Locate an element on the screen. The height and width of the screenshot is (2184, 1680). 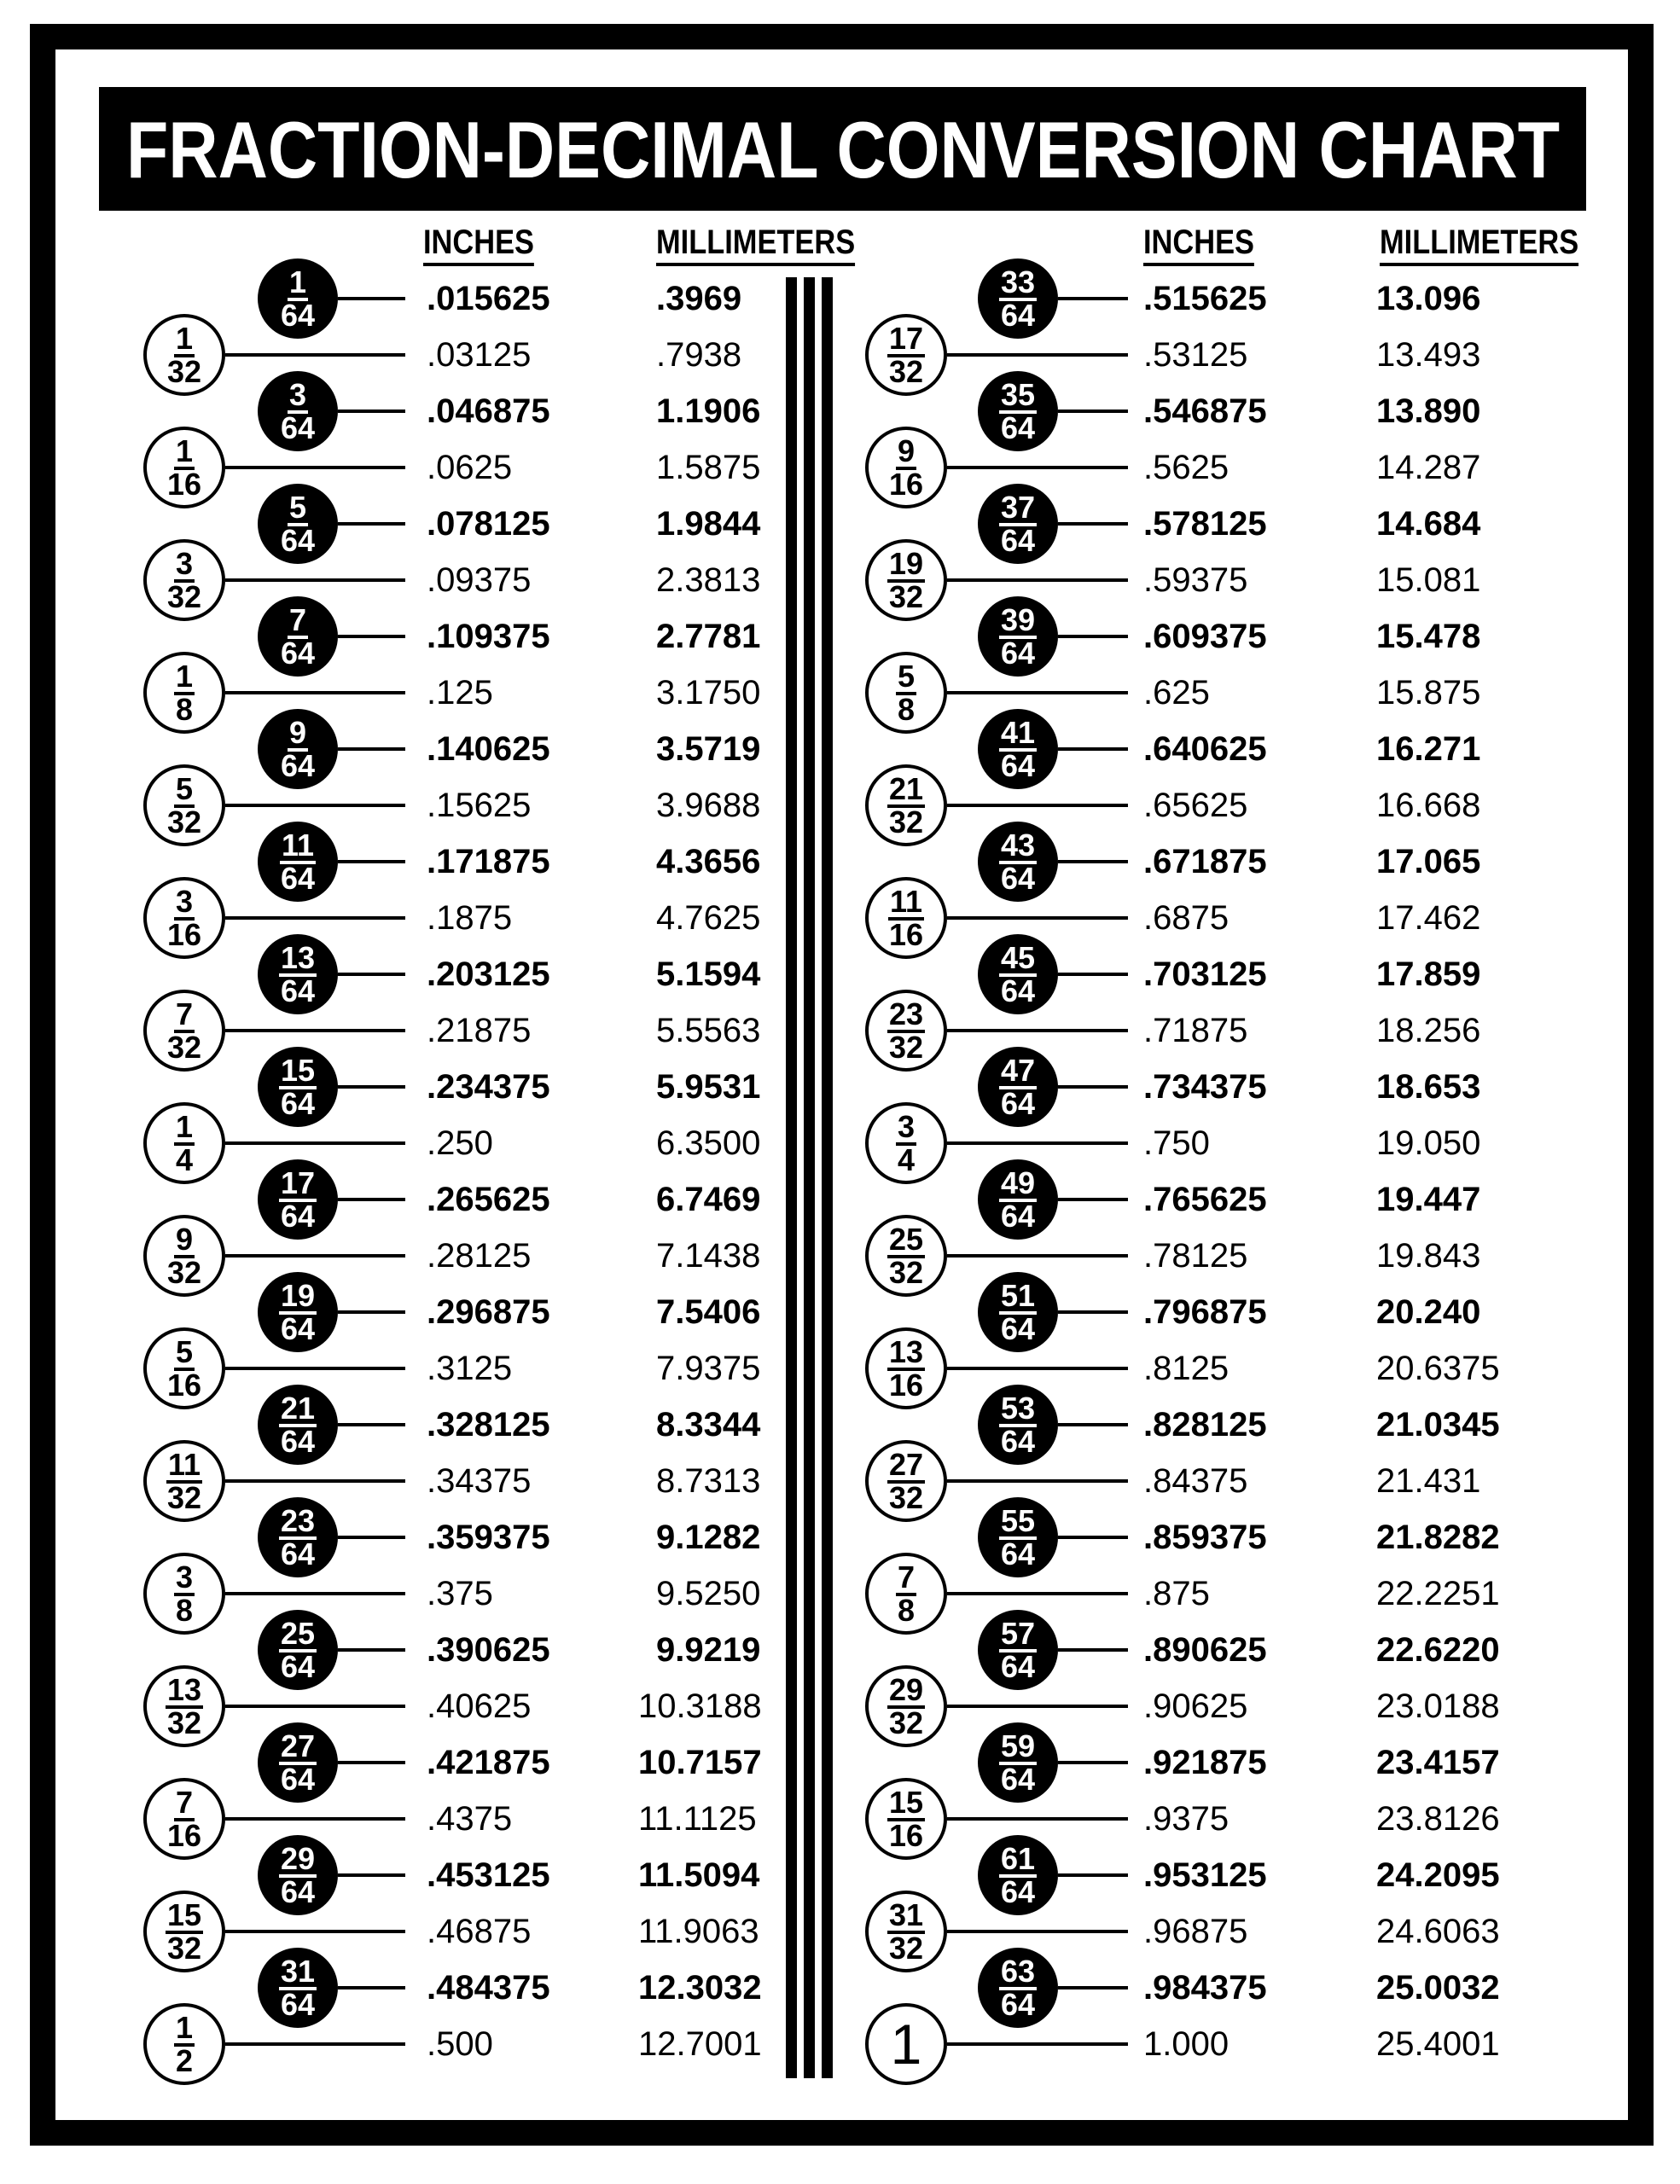
fraction-numerator: 45 is located at coordinates (1018, 958).